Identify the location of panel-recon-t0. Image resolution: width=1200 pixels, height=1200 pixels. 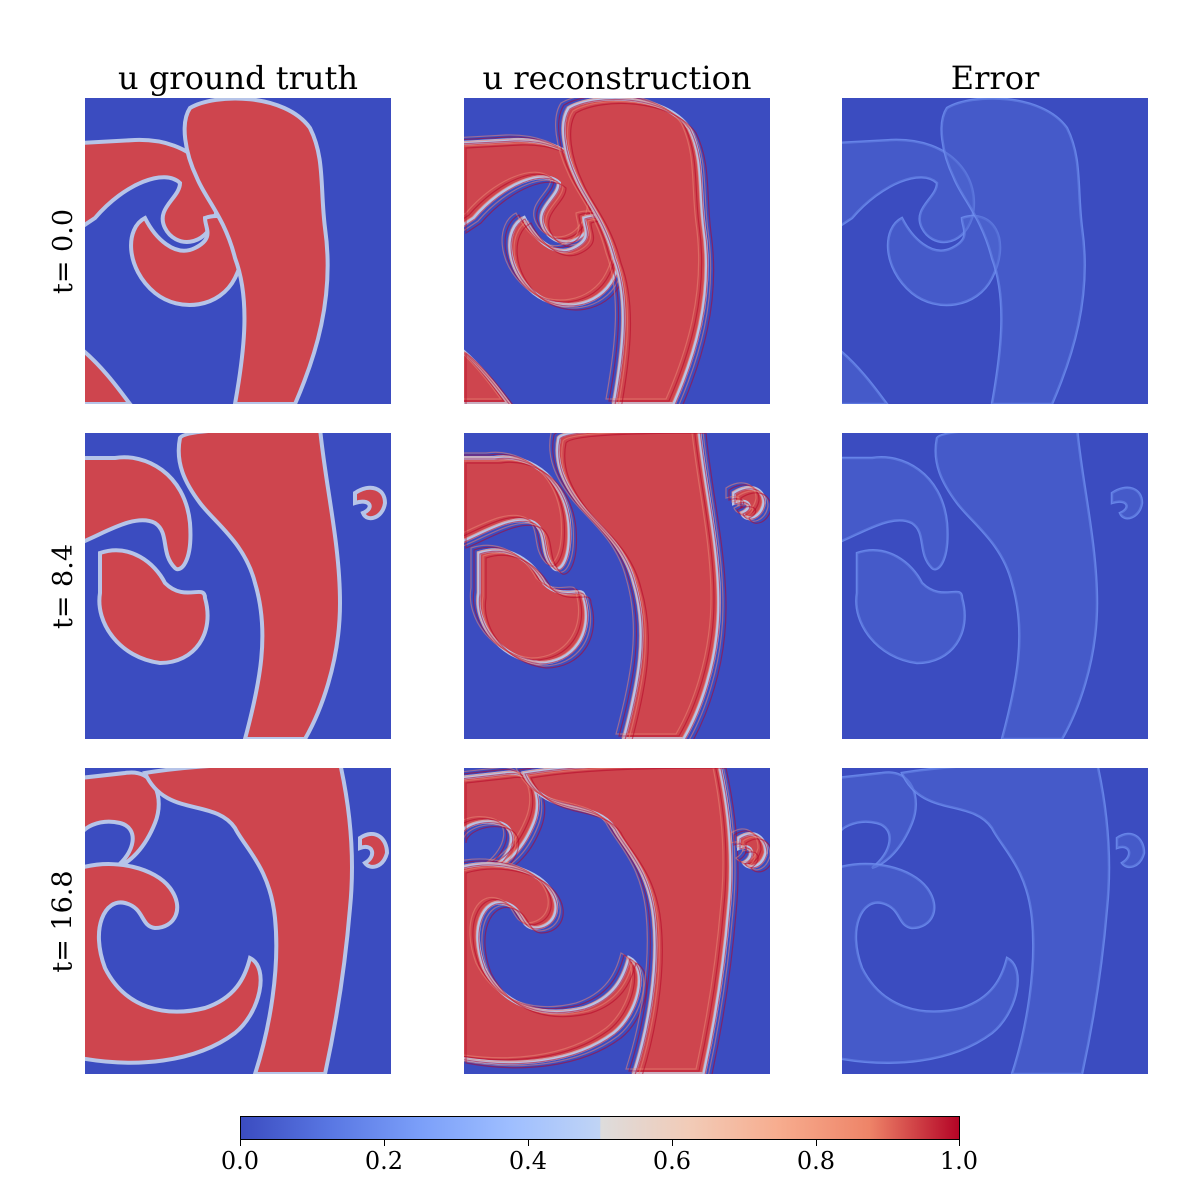
(617, 251).